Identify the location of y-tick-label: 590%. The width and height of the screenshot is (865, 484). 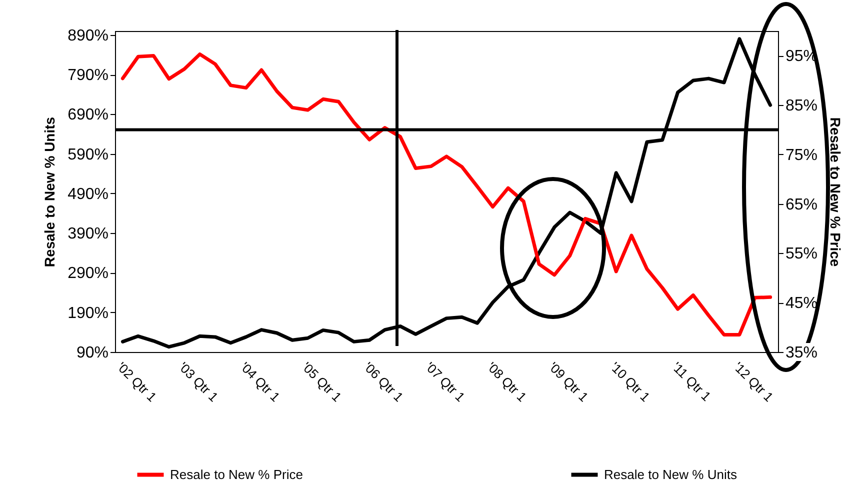
(88, 155).